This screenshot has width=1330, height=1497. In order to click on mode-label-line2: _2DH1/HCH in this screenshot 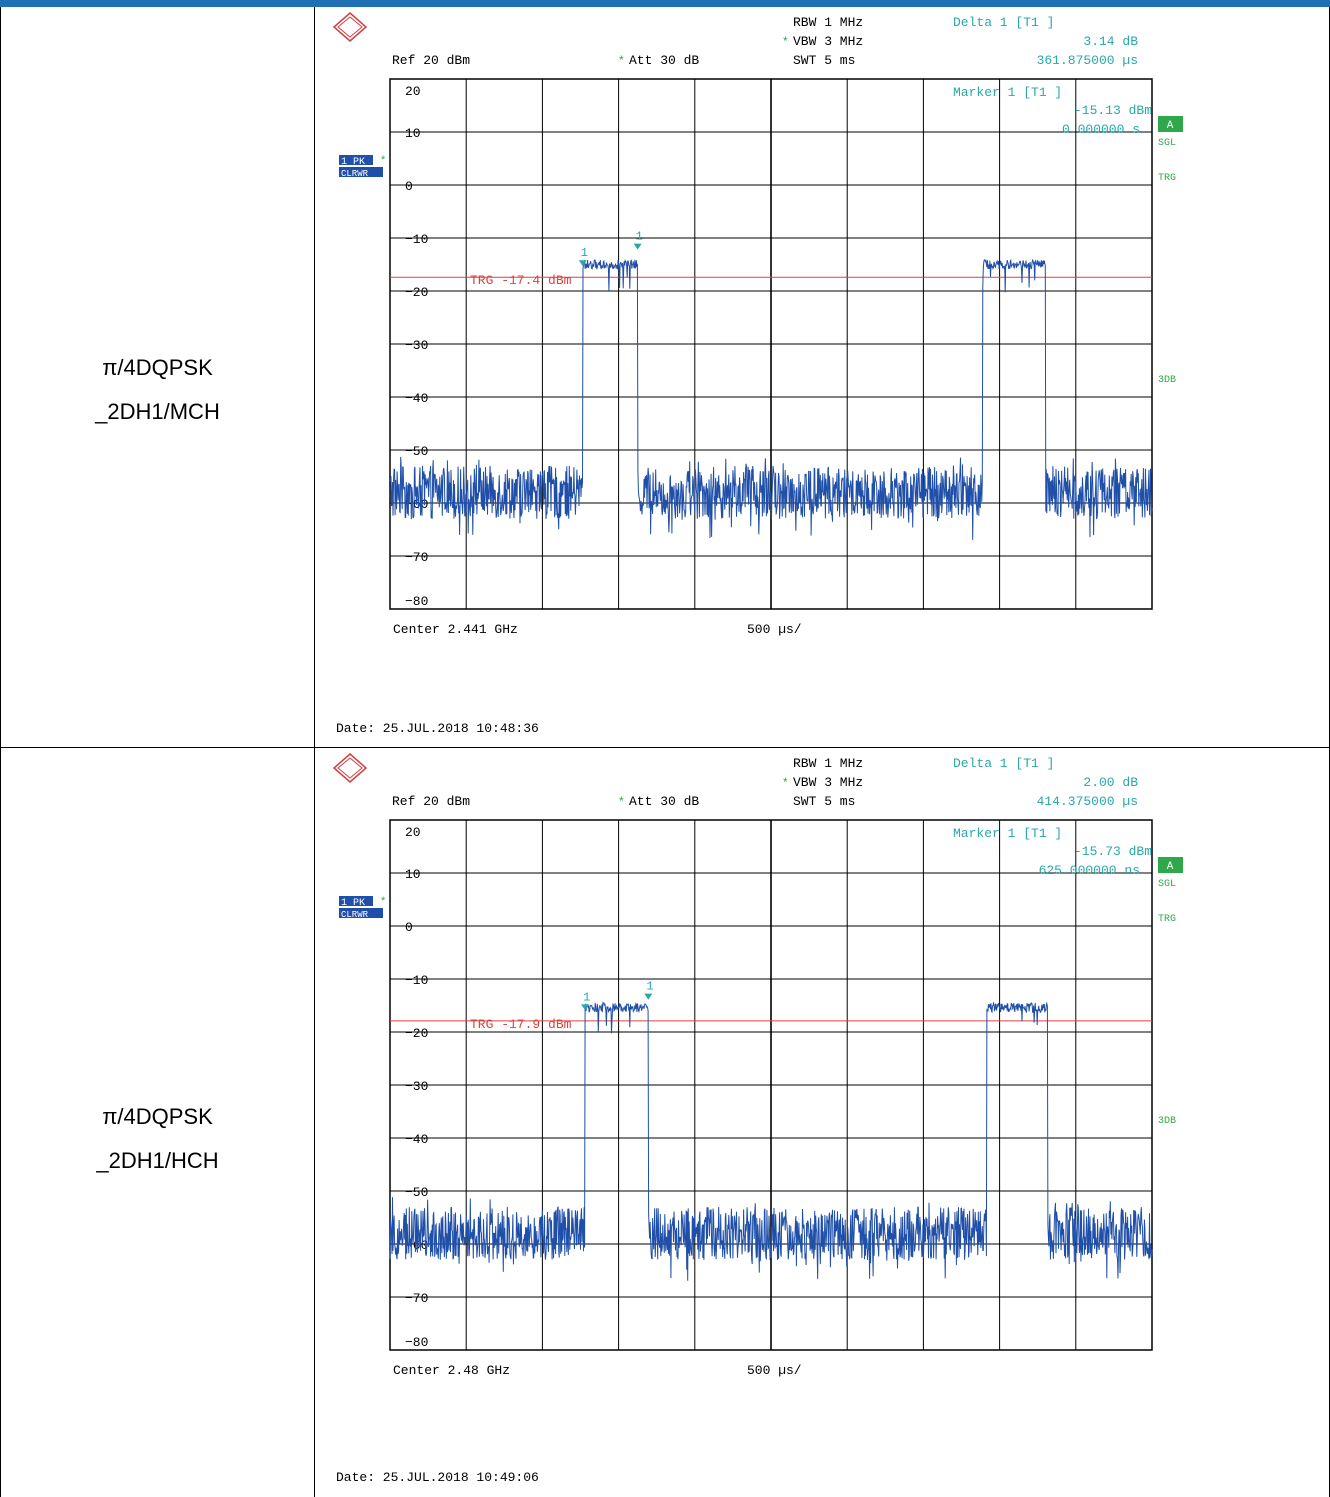, I will do `click(157, 1160)`.